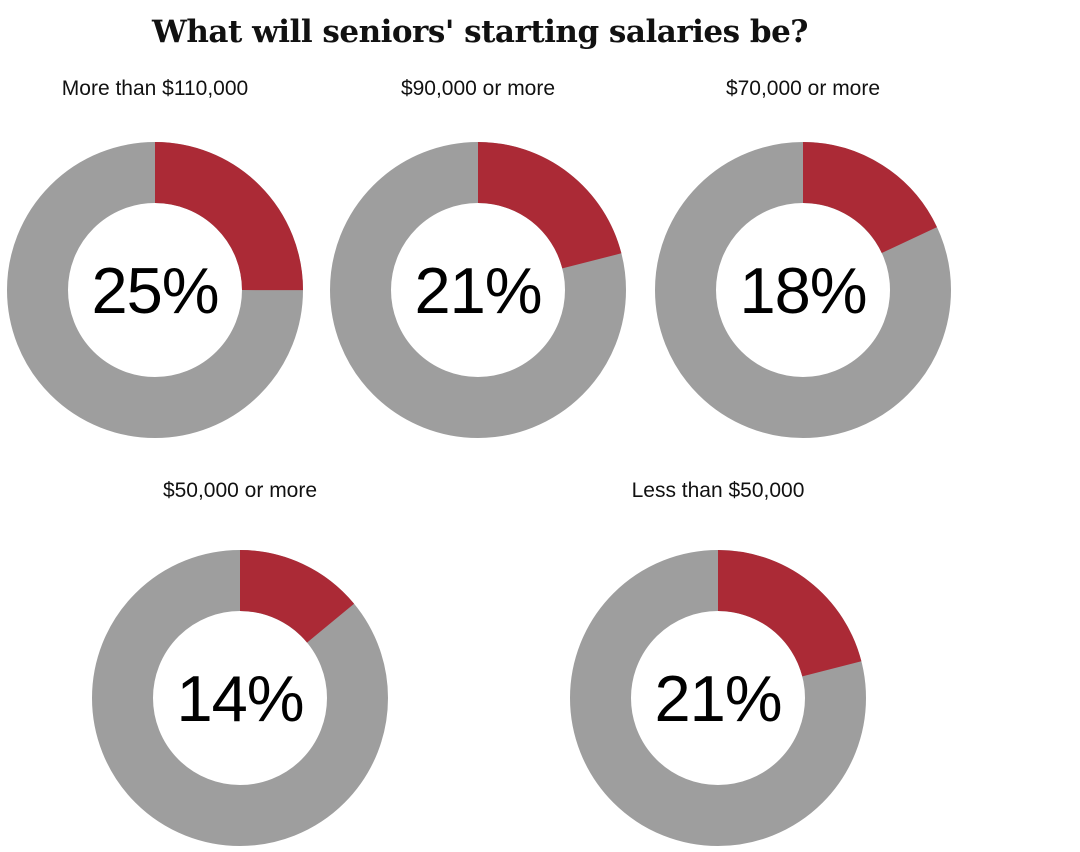 The image size is (1080, 852). I want to click on donut-label: $70,000 or more, so click(803, 88).